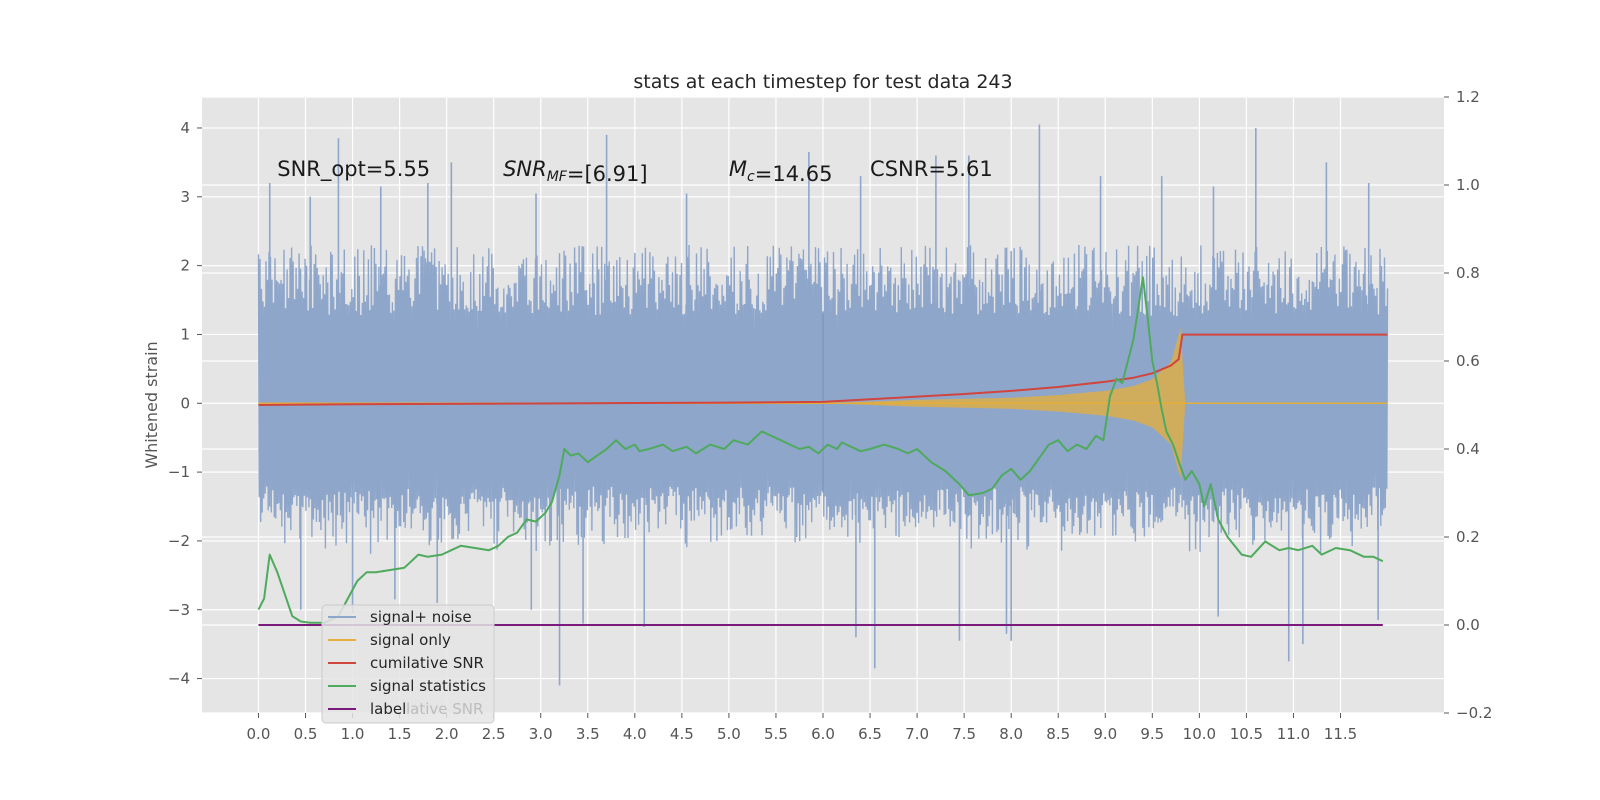 The height and width of the screenshot is (800, 1600). What do you see at coordinates (179, 541) in the screenshot?
I see `y-tick-label: −2` at bounding box center [179, 541].